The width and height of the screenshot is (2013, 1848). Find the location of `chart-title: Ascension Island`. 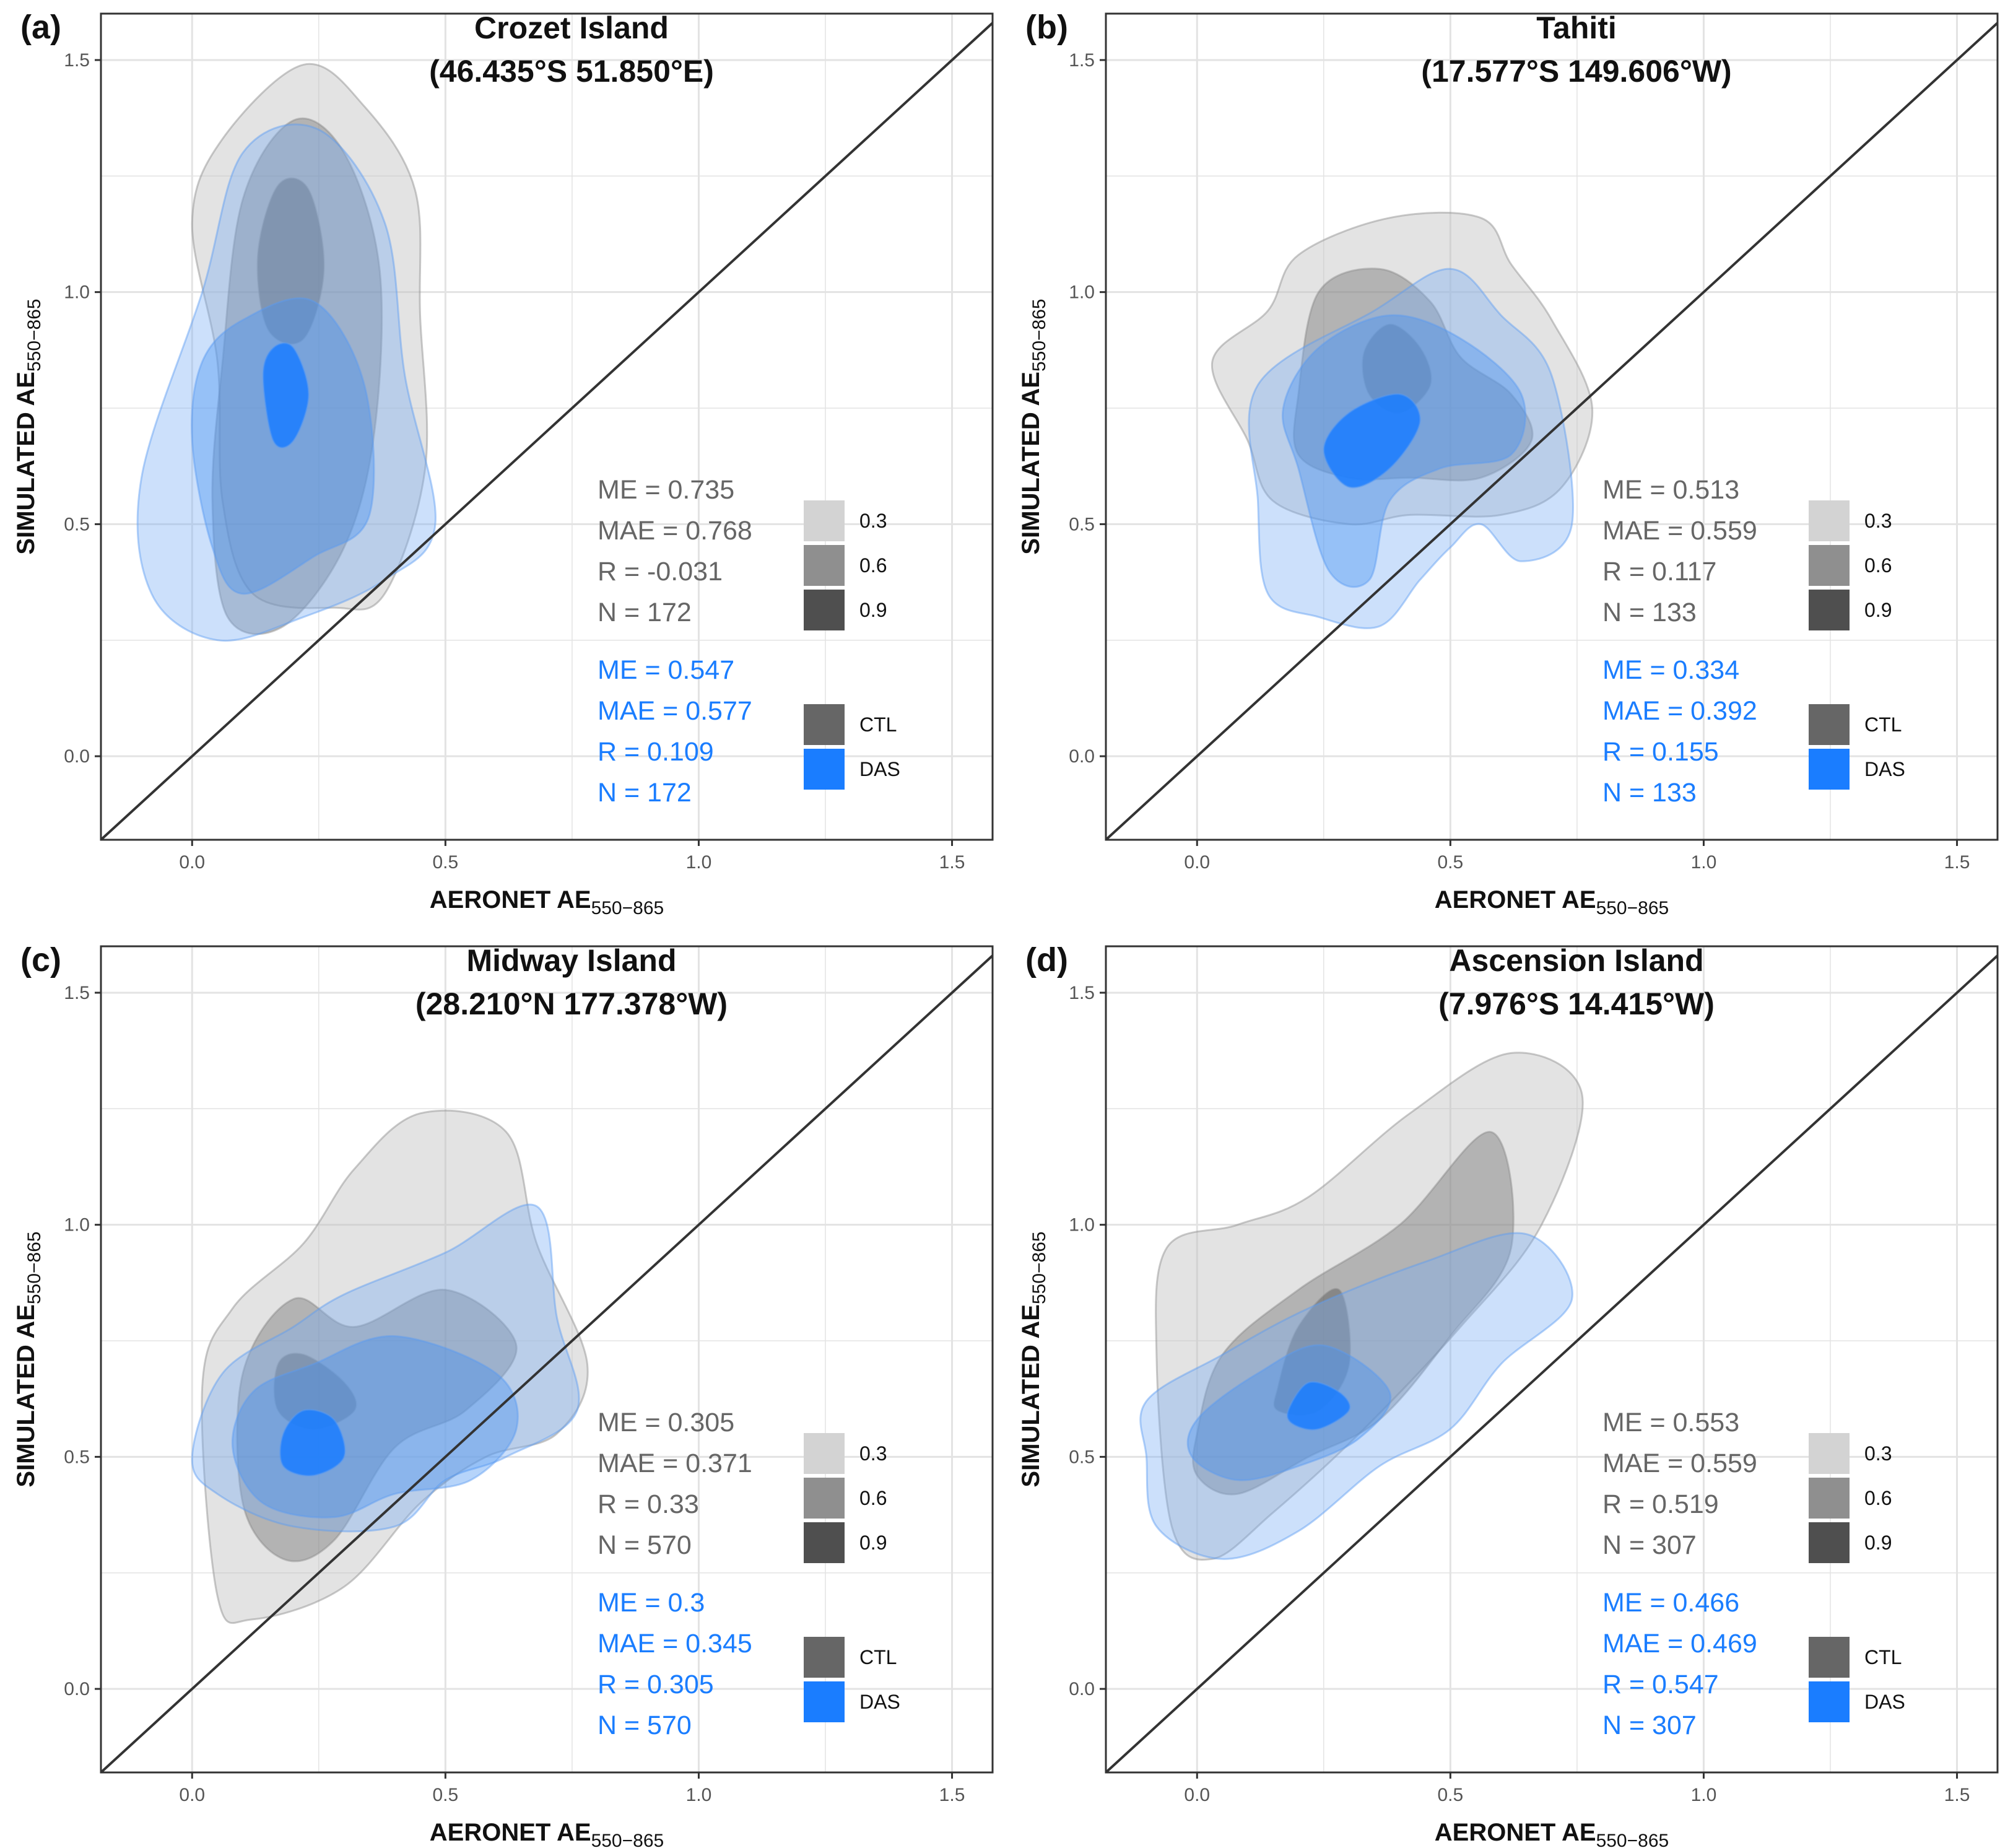

chart-title: Ascension Island is located at coordinates (1576, 960).